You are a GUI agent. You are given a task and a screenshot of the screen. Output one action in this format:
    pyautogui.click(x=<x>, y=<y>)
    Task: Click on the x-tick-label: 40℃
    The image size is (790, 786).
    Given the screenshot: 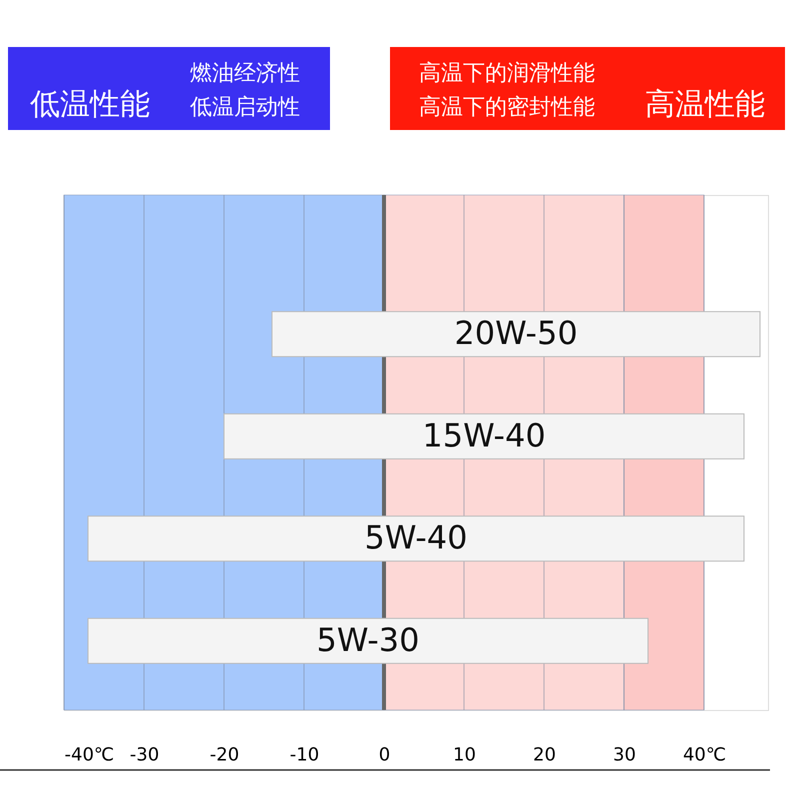 What is the action you would take?
    pyautogui.click(x=704, y=755)
    